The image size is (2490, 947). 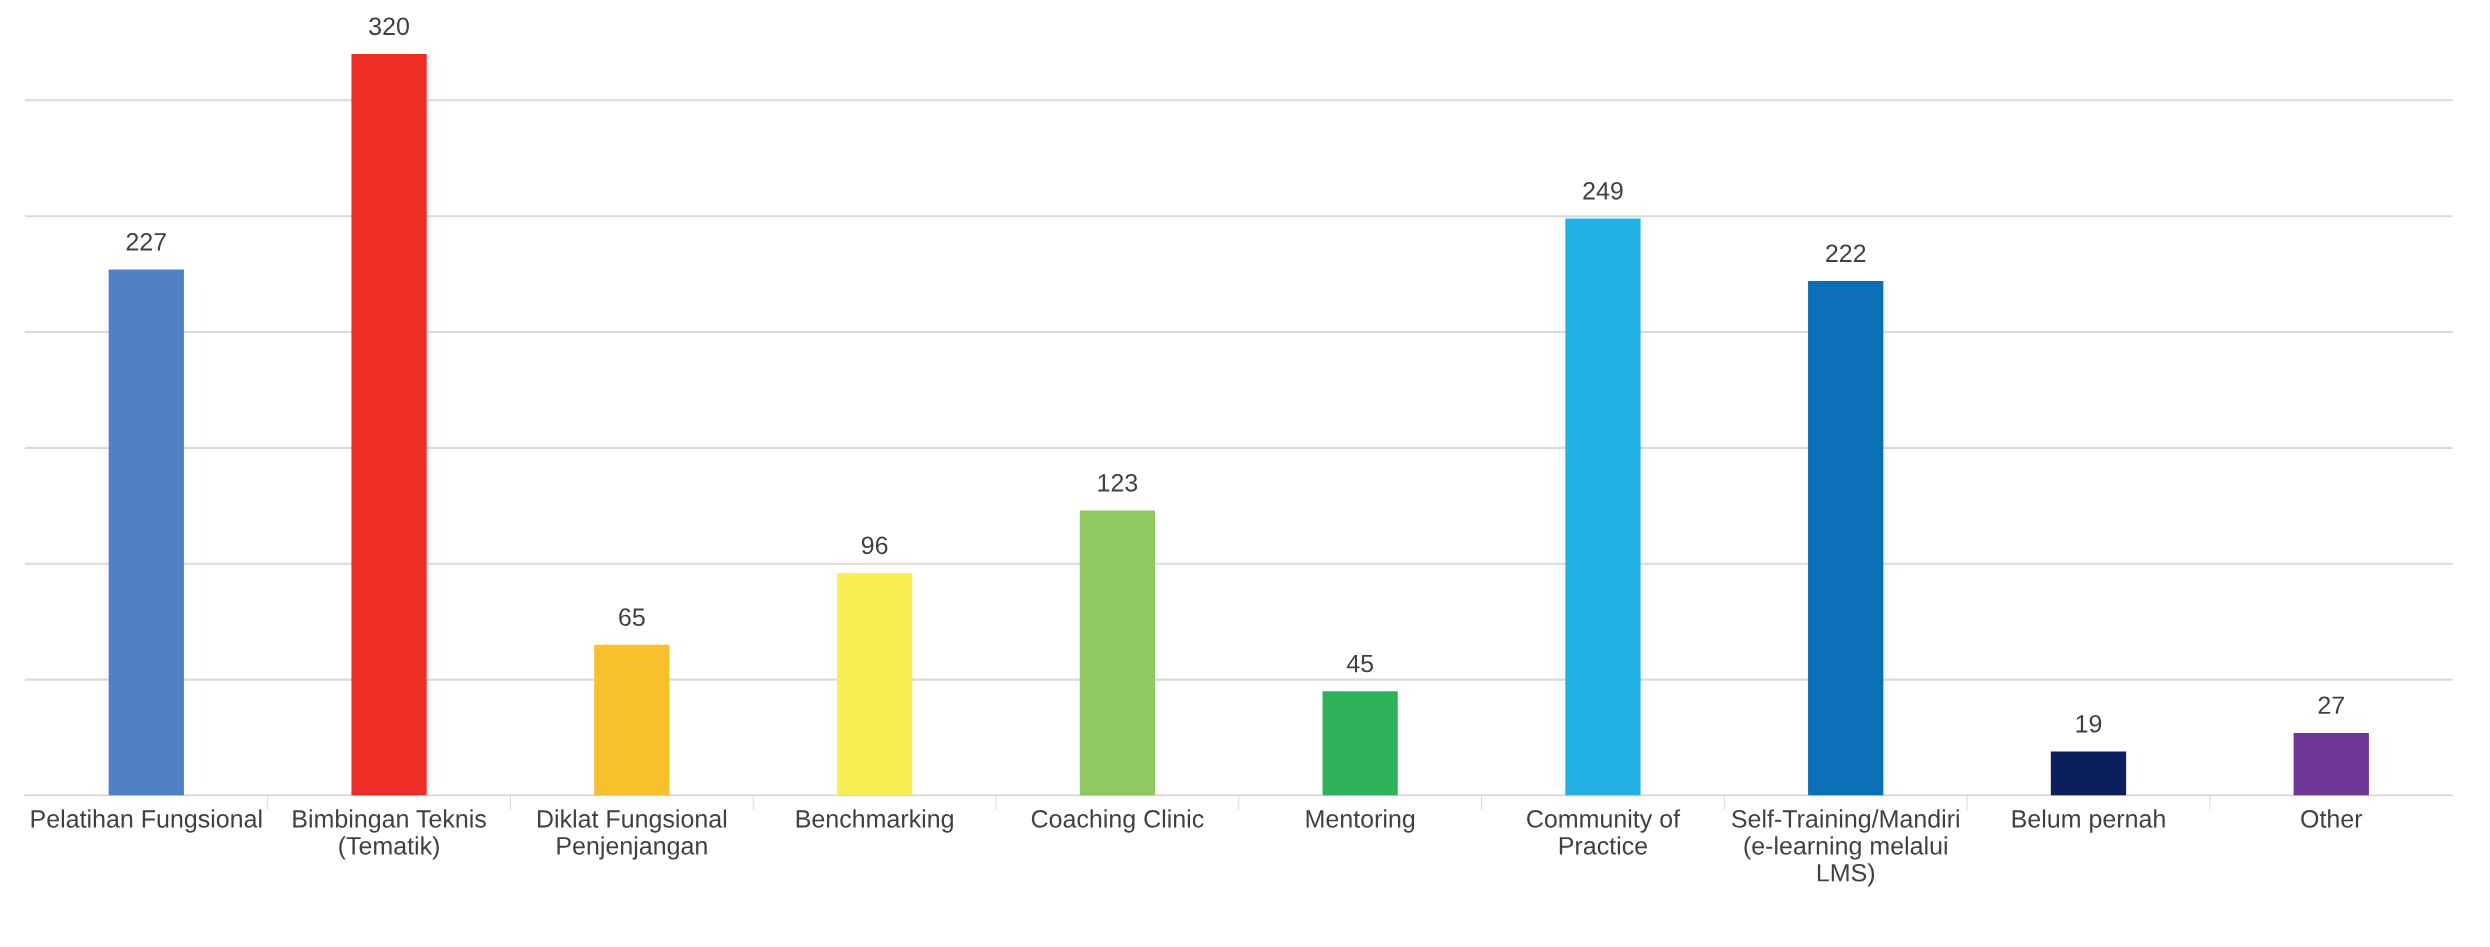 I want to click on data-label: 45, so click(x=1360, y=663).